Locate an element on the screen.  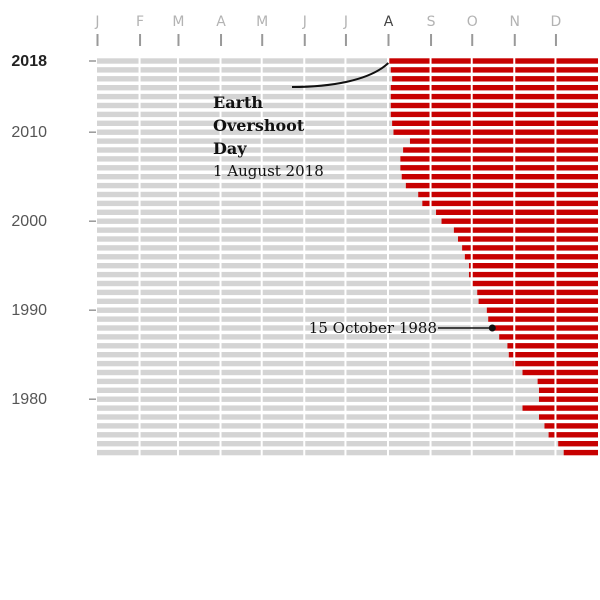
month-label: F is located at coordinates (140, 22).